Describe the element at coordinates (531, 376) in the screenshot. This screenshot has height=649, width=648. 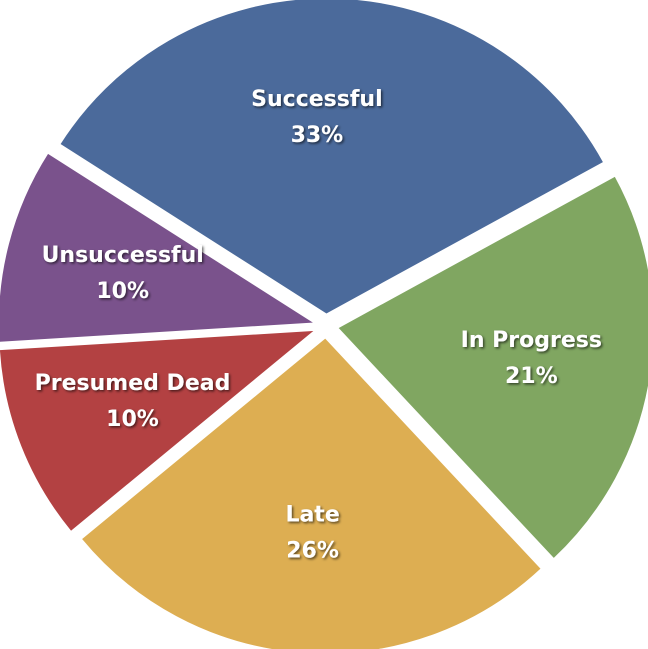
I see `slice-value-label: 21%` at that location.